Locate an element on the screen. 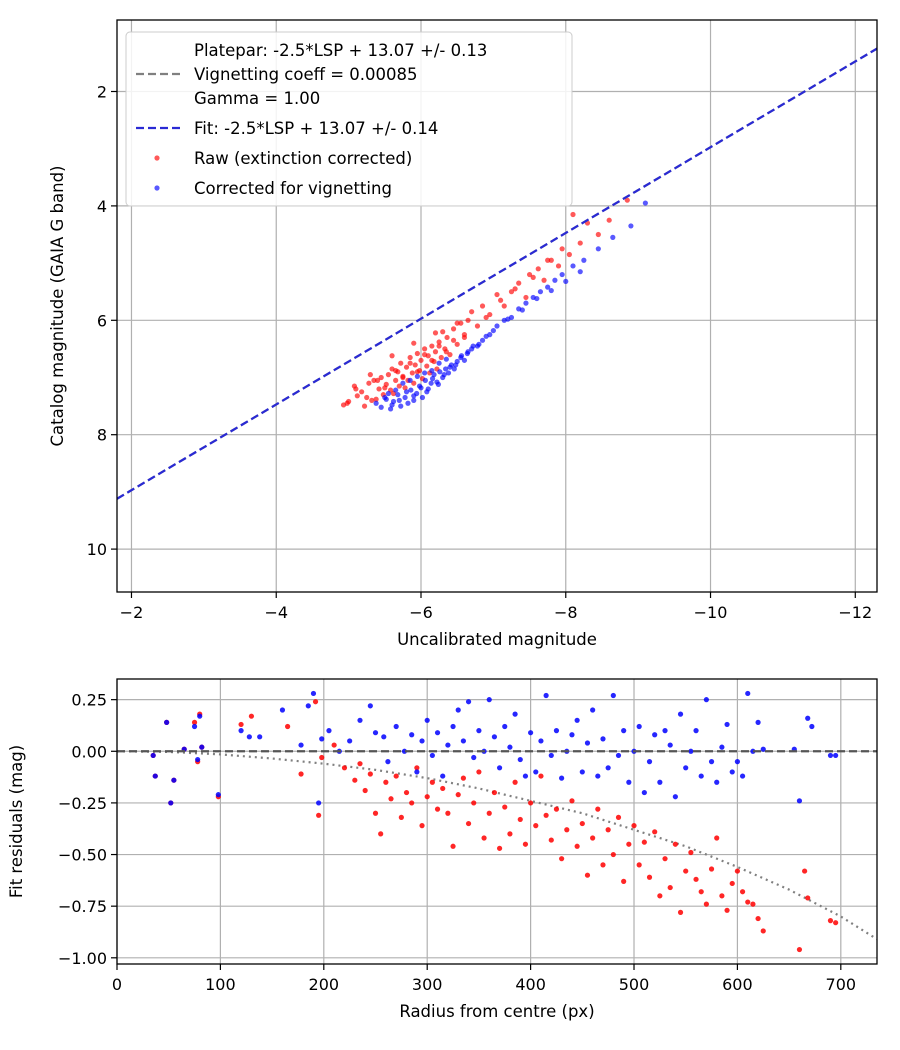 The width and height of the screenshot is (900, 1050). y-tick-label: 8 is located at coordinates (102, 435).